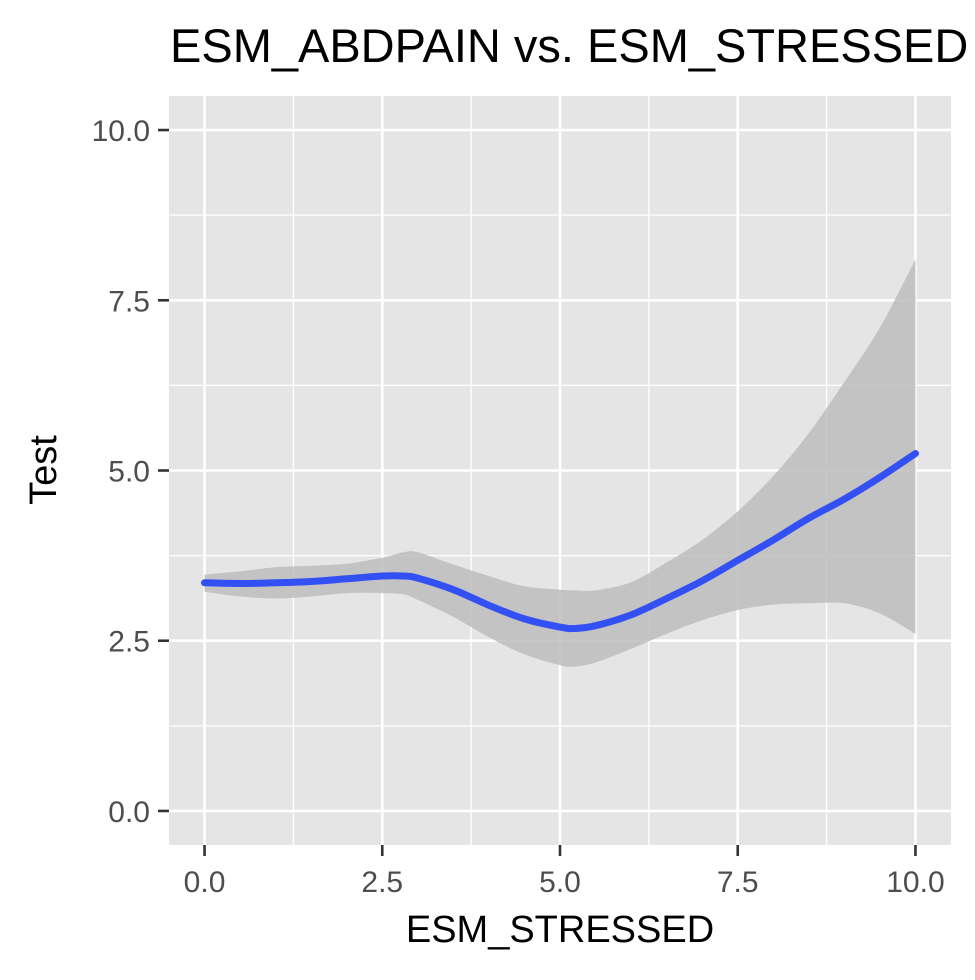 This screenshot has height=980, width=975. I want to click on x-tick-label: 5.0, so click(560, 882).